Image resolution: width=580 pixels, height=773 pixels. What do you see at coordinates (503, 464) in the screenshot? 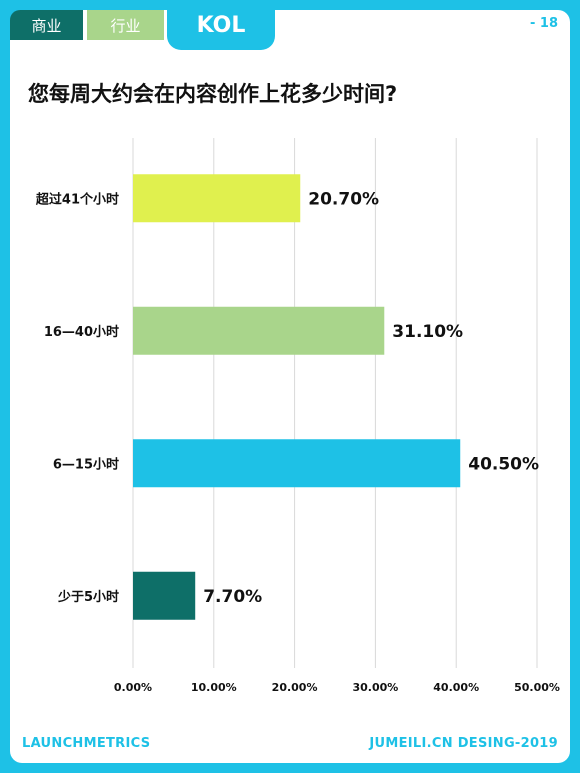
I see `data-label: 40.50%` at bounding box center [503, 464].